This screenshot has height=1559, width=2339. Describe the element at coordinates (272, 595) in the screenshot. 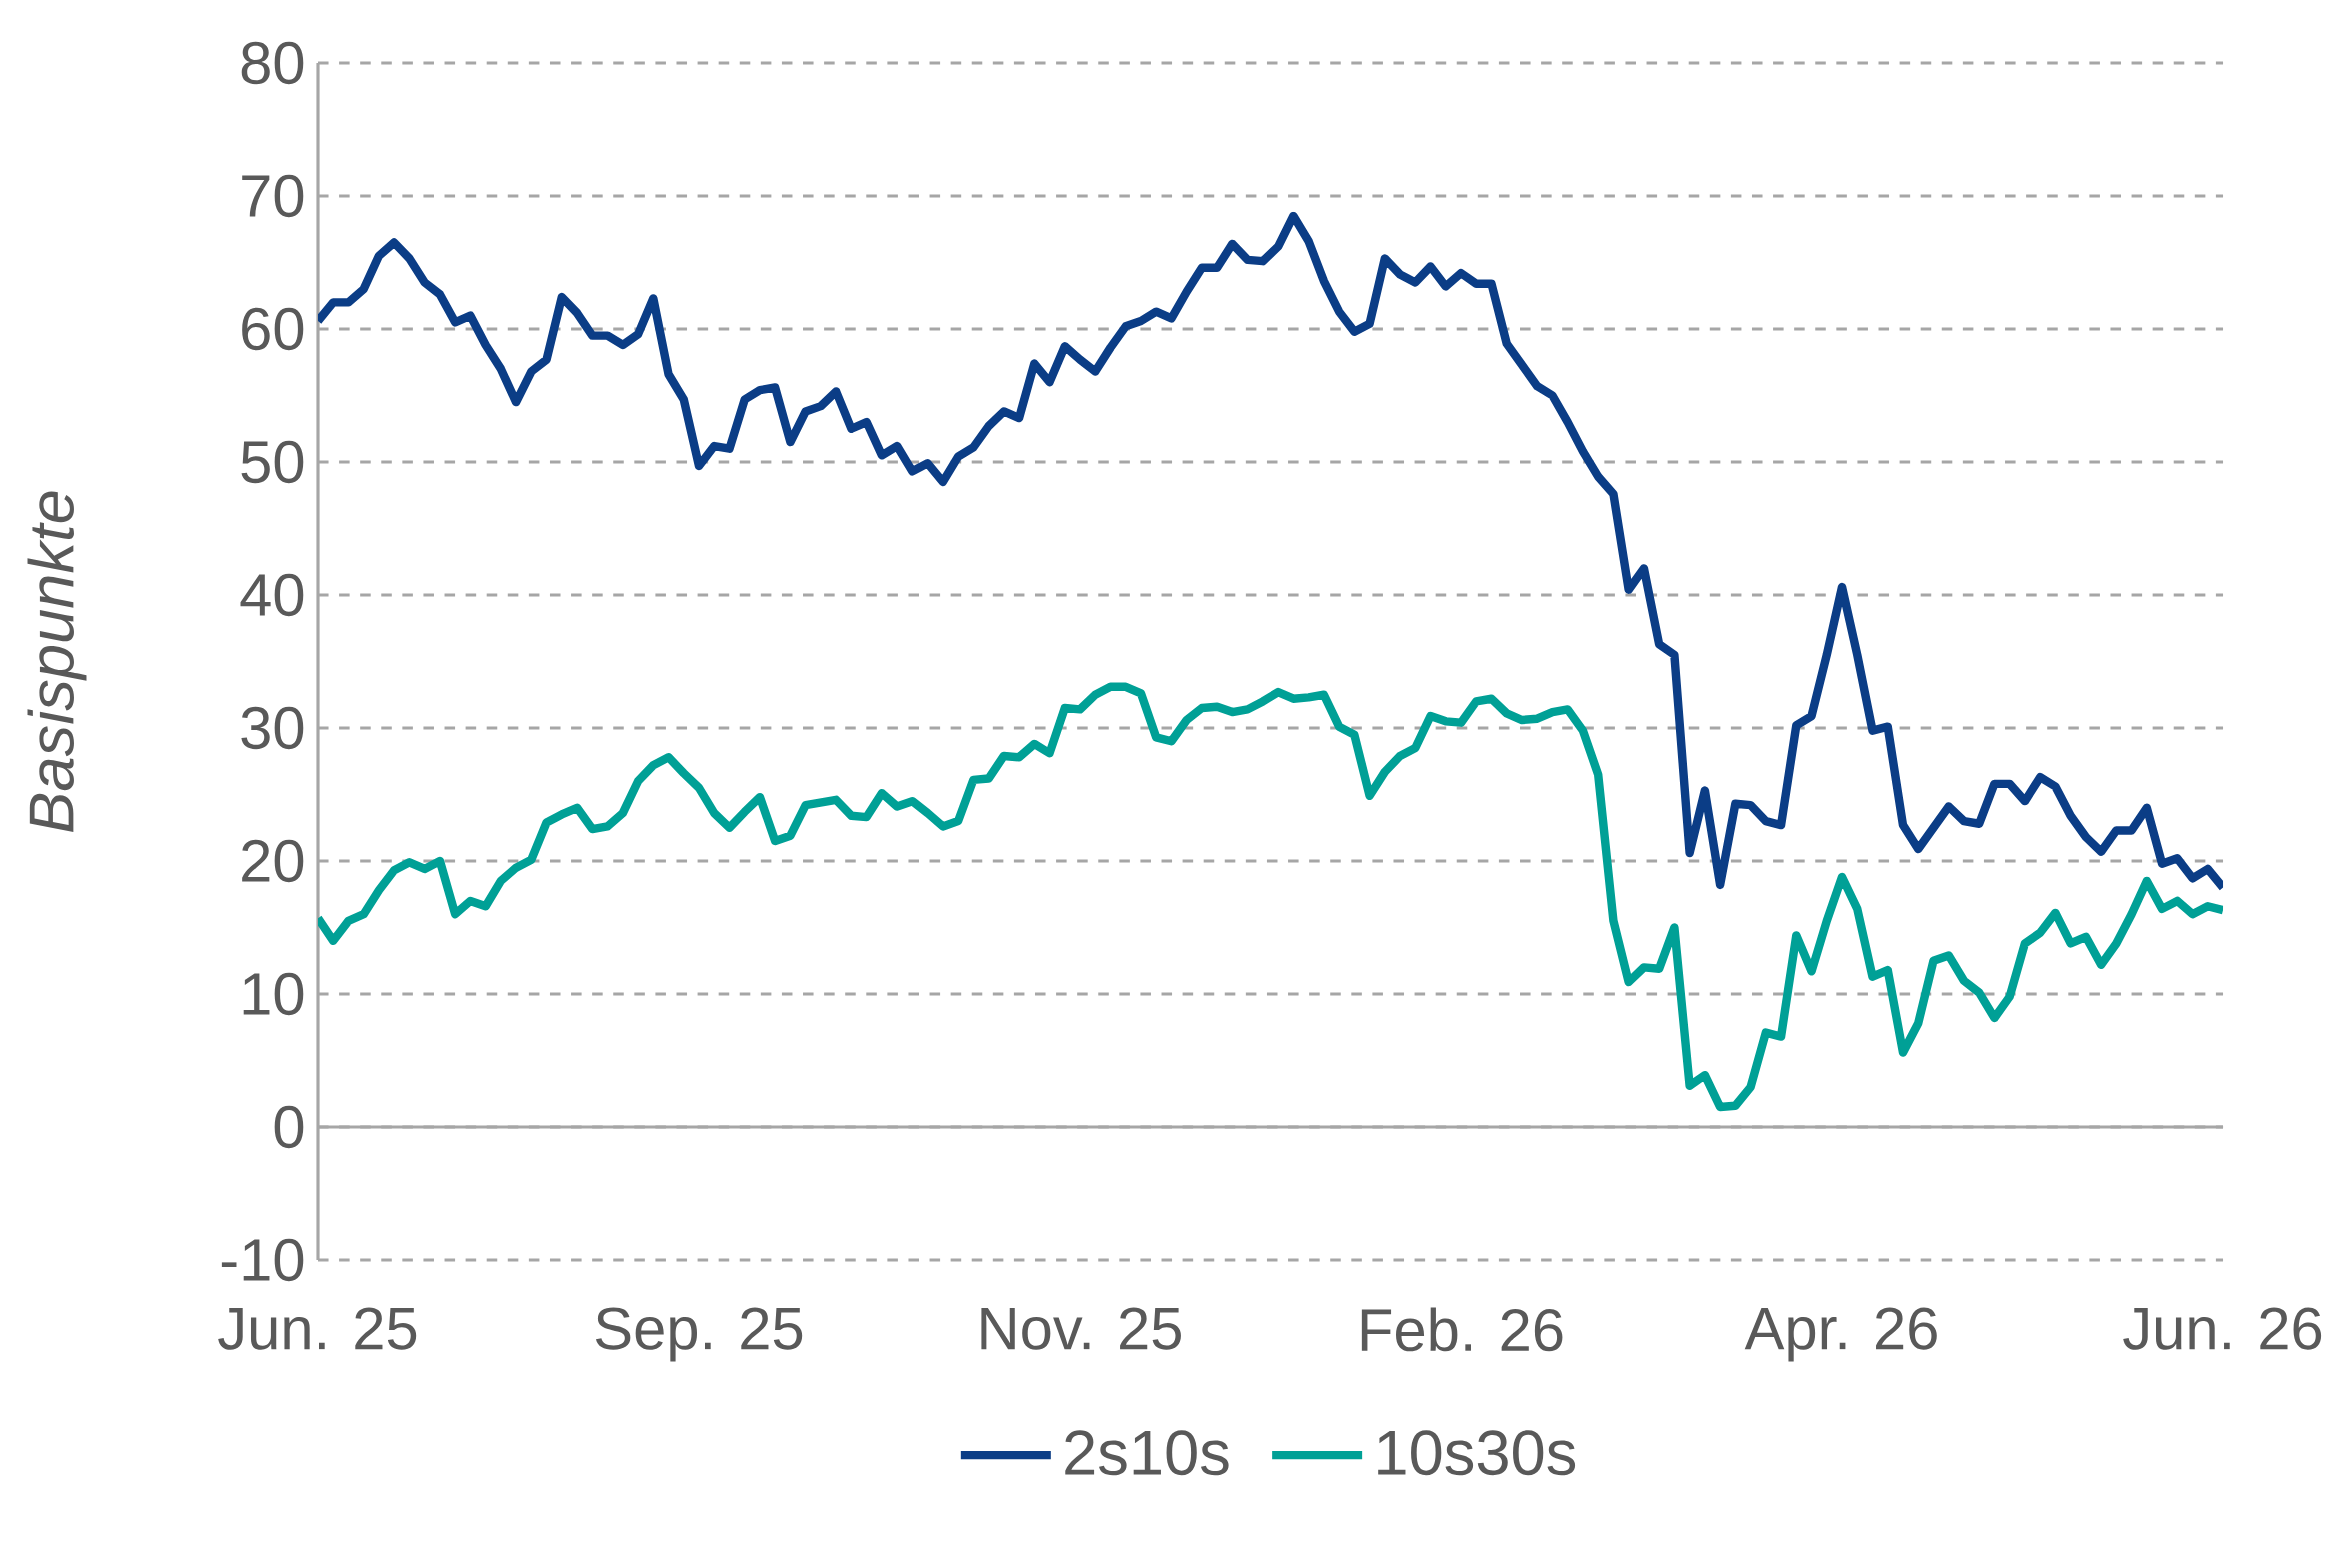

I see `y-tick-label: 40` at that location.